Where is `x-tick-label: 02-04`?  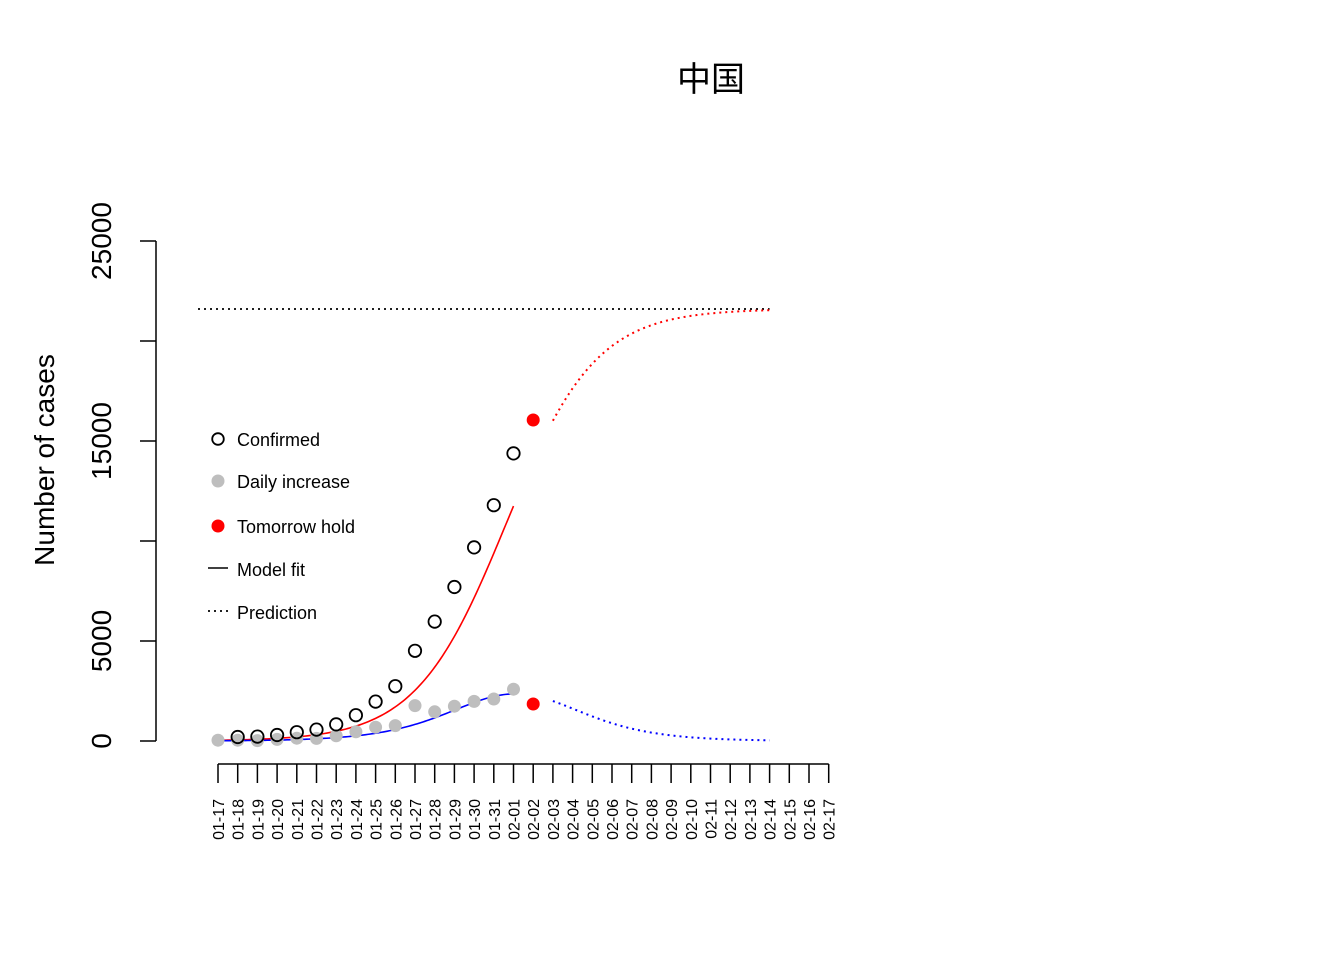
x-tick-label: 02-04 is located at coordinates (574, 819).